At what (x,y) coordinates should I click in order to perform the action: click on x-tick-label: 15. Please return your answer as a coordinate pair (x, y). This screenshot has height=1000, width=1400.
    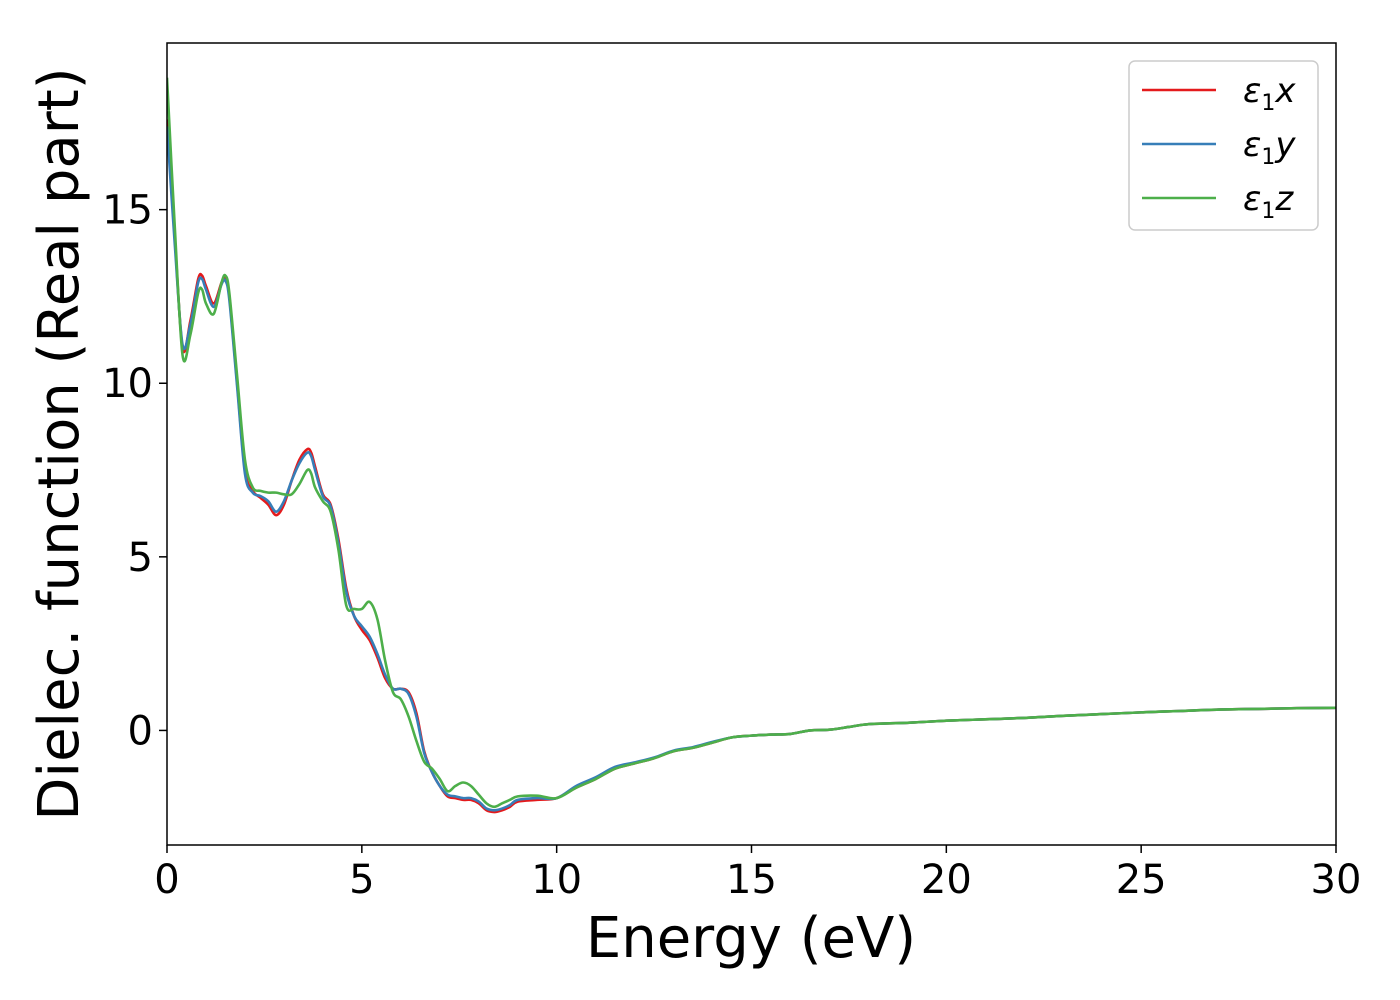
    Looking at the image, I should click on (751, 880).